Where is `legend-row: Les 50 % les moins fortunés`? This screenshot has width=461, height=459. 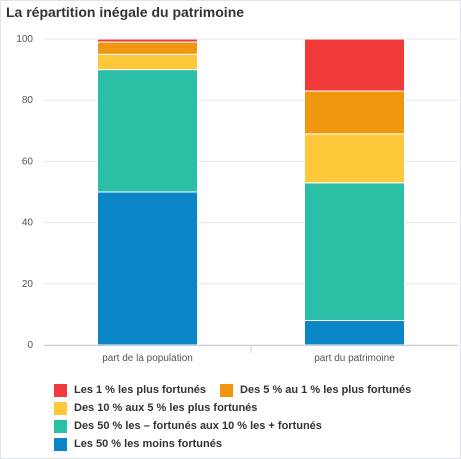 legend-row: Les 50 % les moins fortunés is located at coordinates (254, 444).